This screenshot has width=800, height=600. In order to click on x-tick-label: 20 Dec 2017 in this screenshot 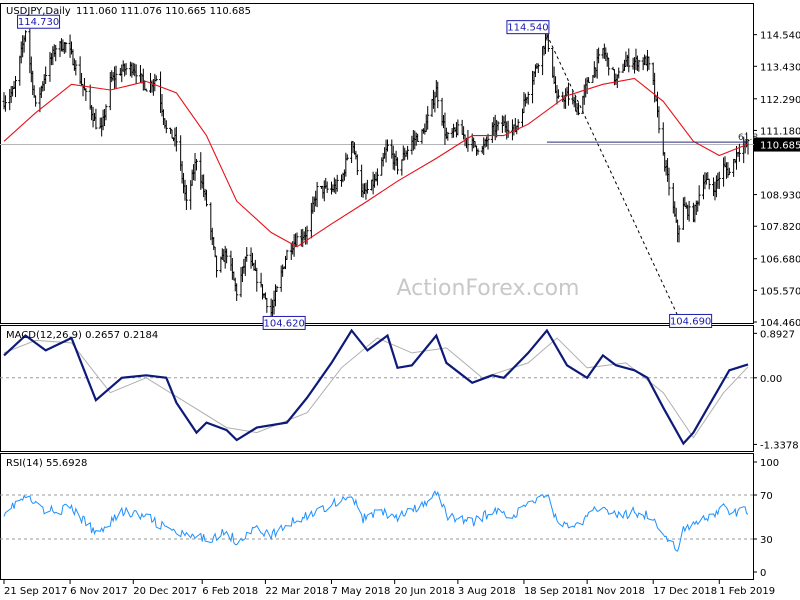, I will do `click(165, 591)`.